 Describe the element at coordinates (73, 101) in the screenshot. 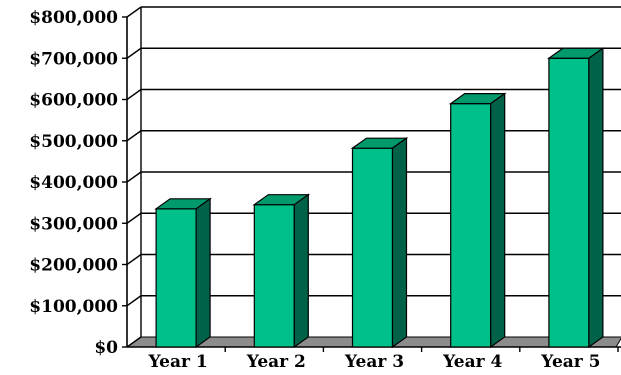

I see `y-tick-label: $600,000` at that location.